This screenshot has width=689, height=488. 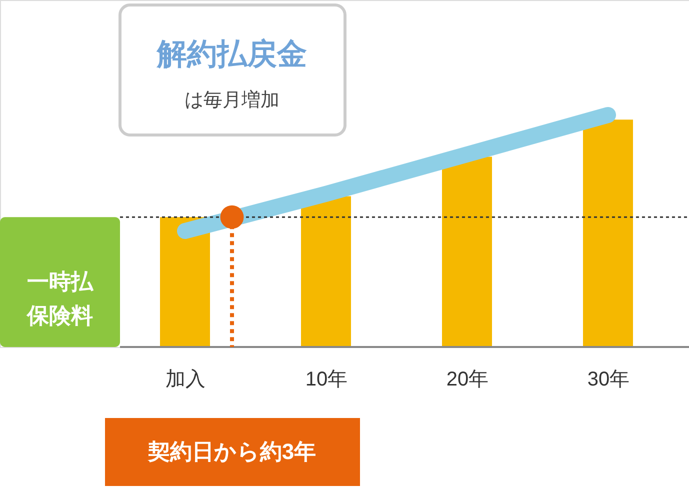 I want to click on ref-line-label: 一時払保険料, so click(x=60, y=298).